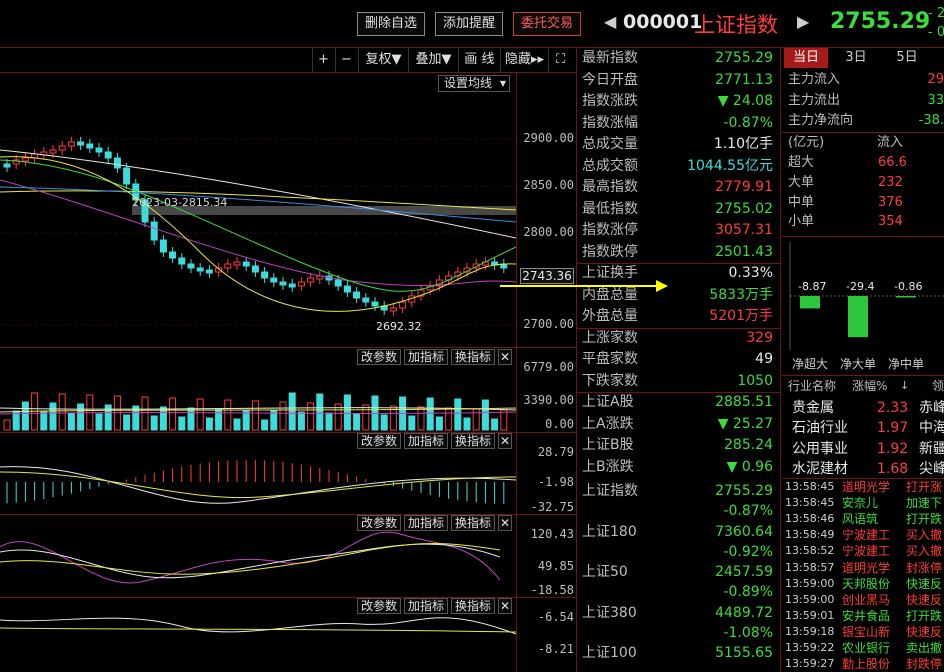 The height and width of the screenshot is (672, 944). What do you see at coordinates (323, 60) in the screenshot?
I see `zoom-in-button: +` at bounding box center [323, 60].